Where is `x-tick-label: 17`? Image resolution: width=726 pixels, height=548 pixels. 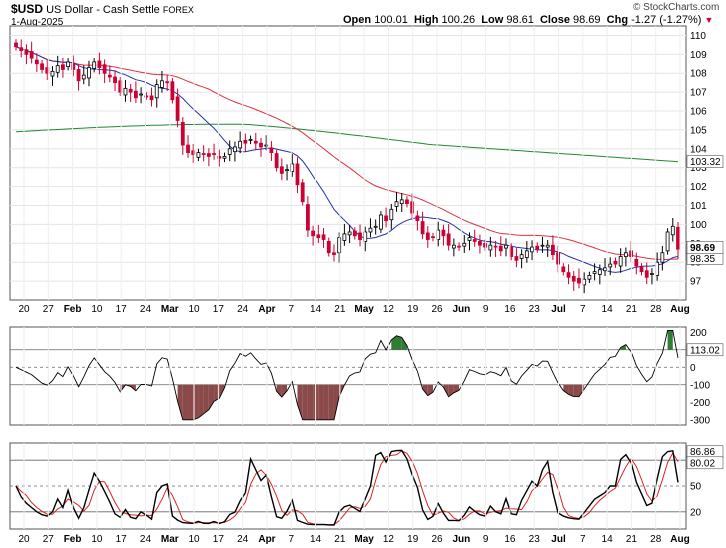 x-tick-label: 17 is located at coordinates (122, 309).